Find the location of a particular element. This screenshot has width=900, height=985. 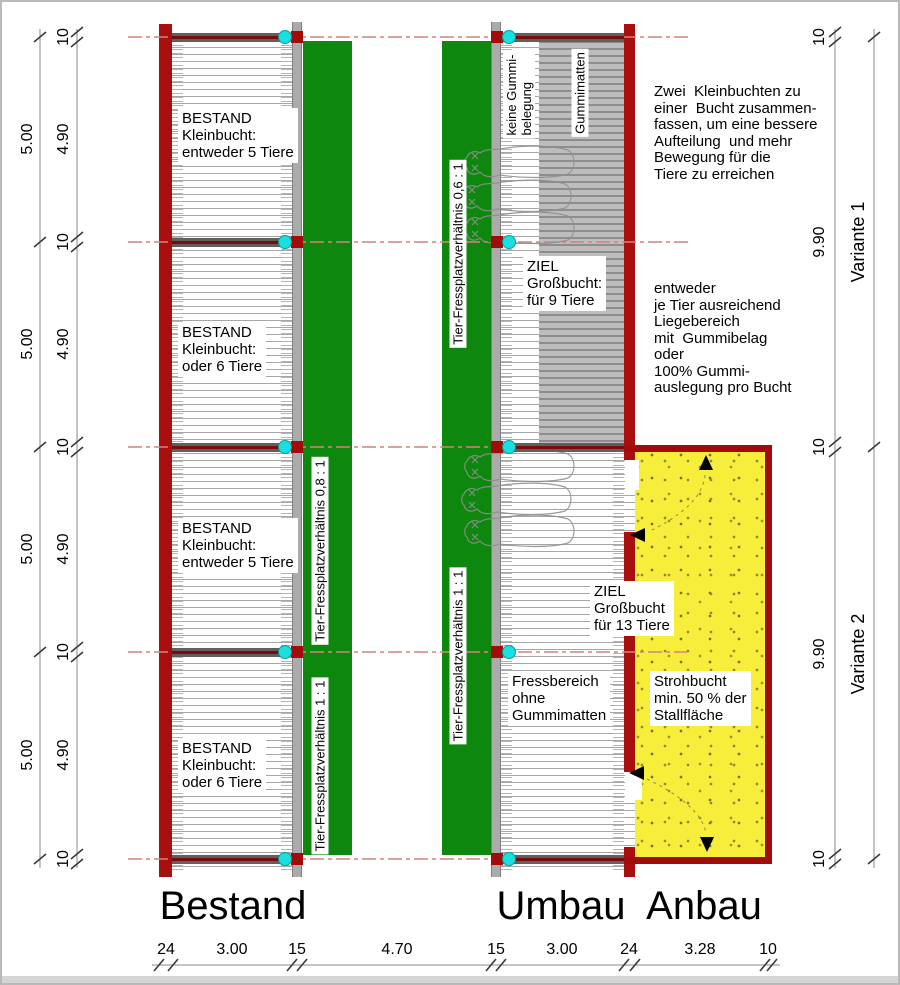

pen2-label: BESTAND Kleinbucht: oder 6 Tiere is located at coordinates (222, 349).